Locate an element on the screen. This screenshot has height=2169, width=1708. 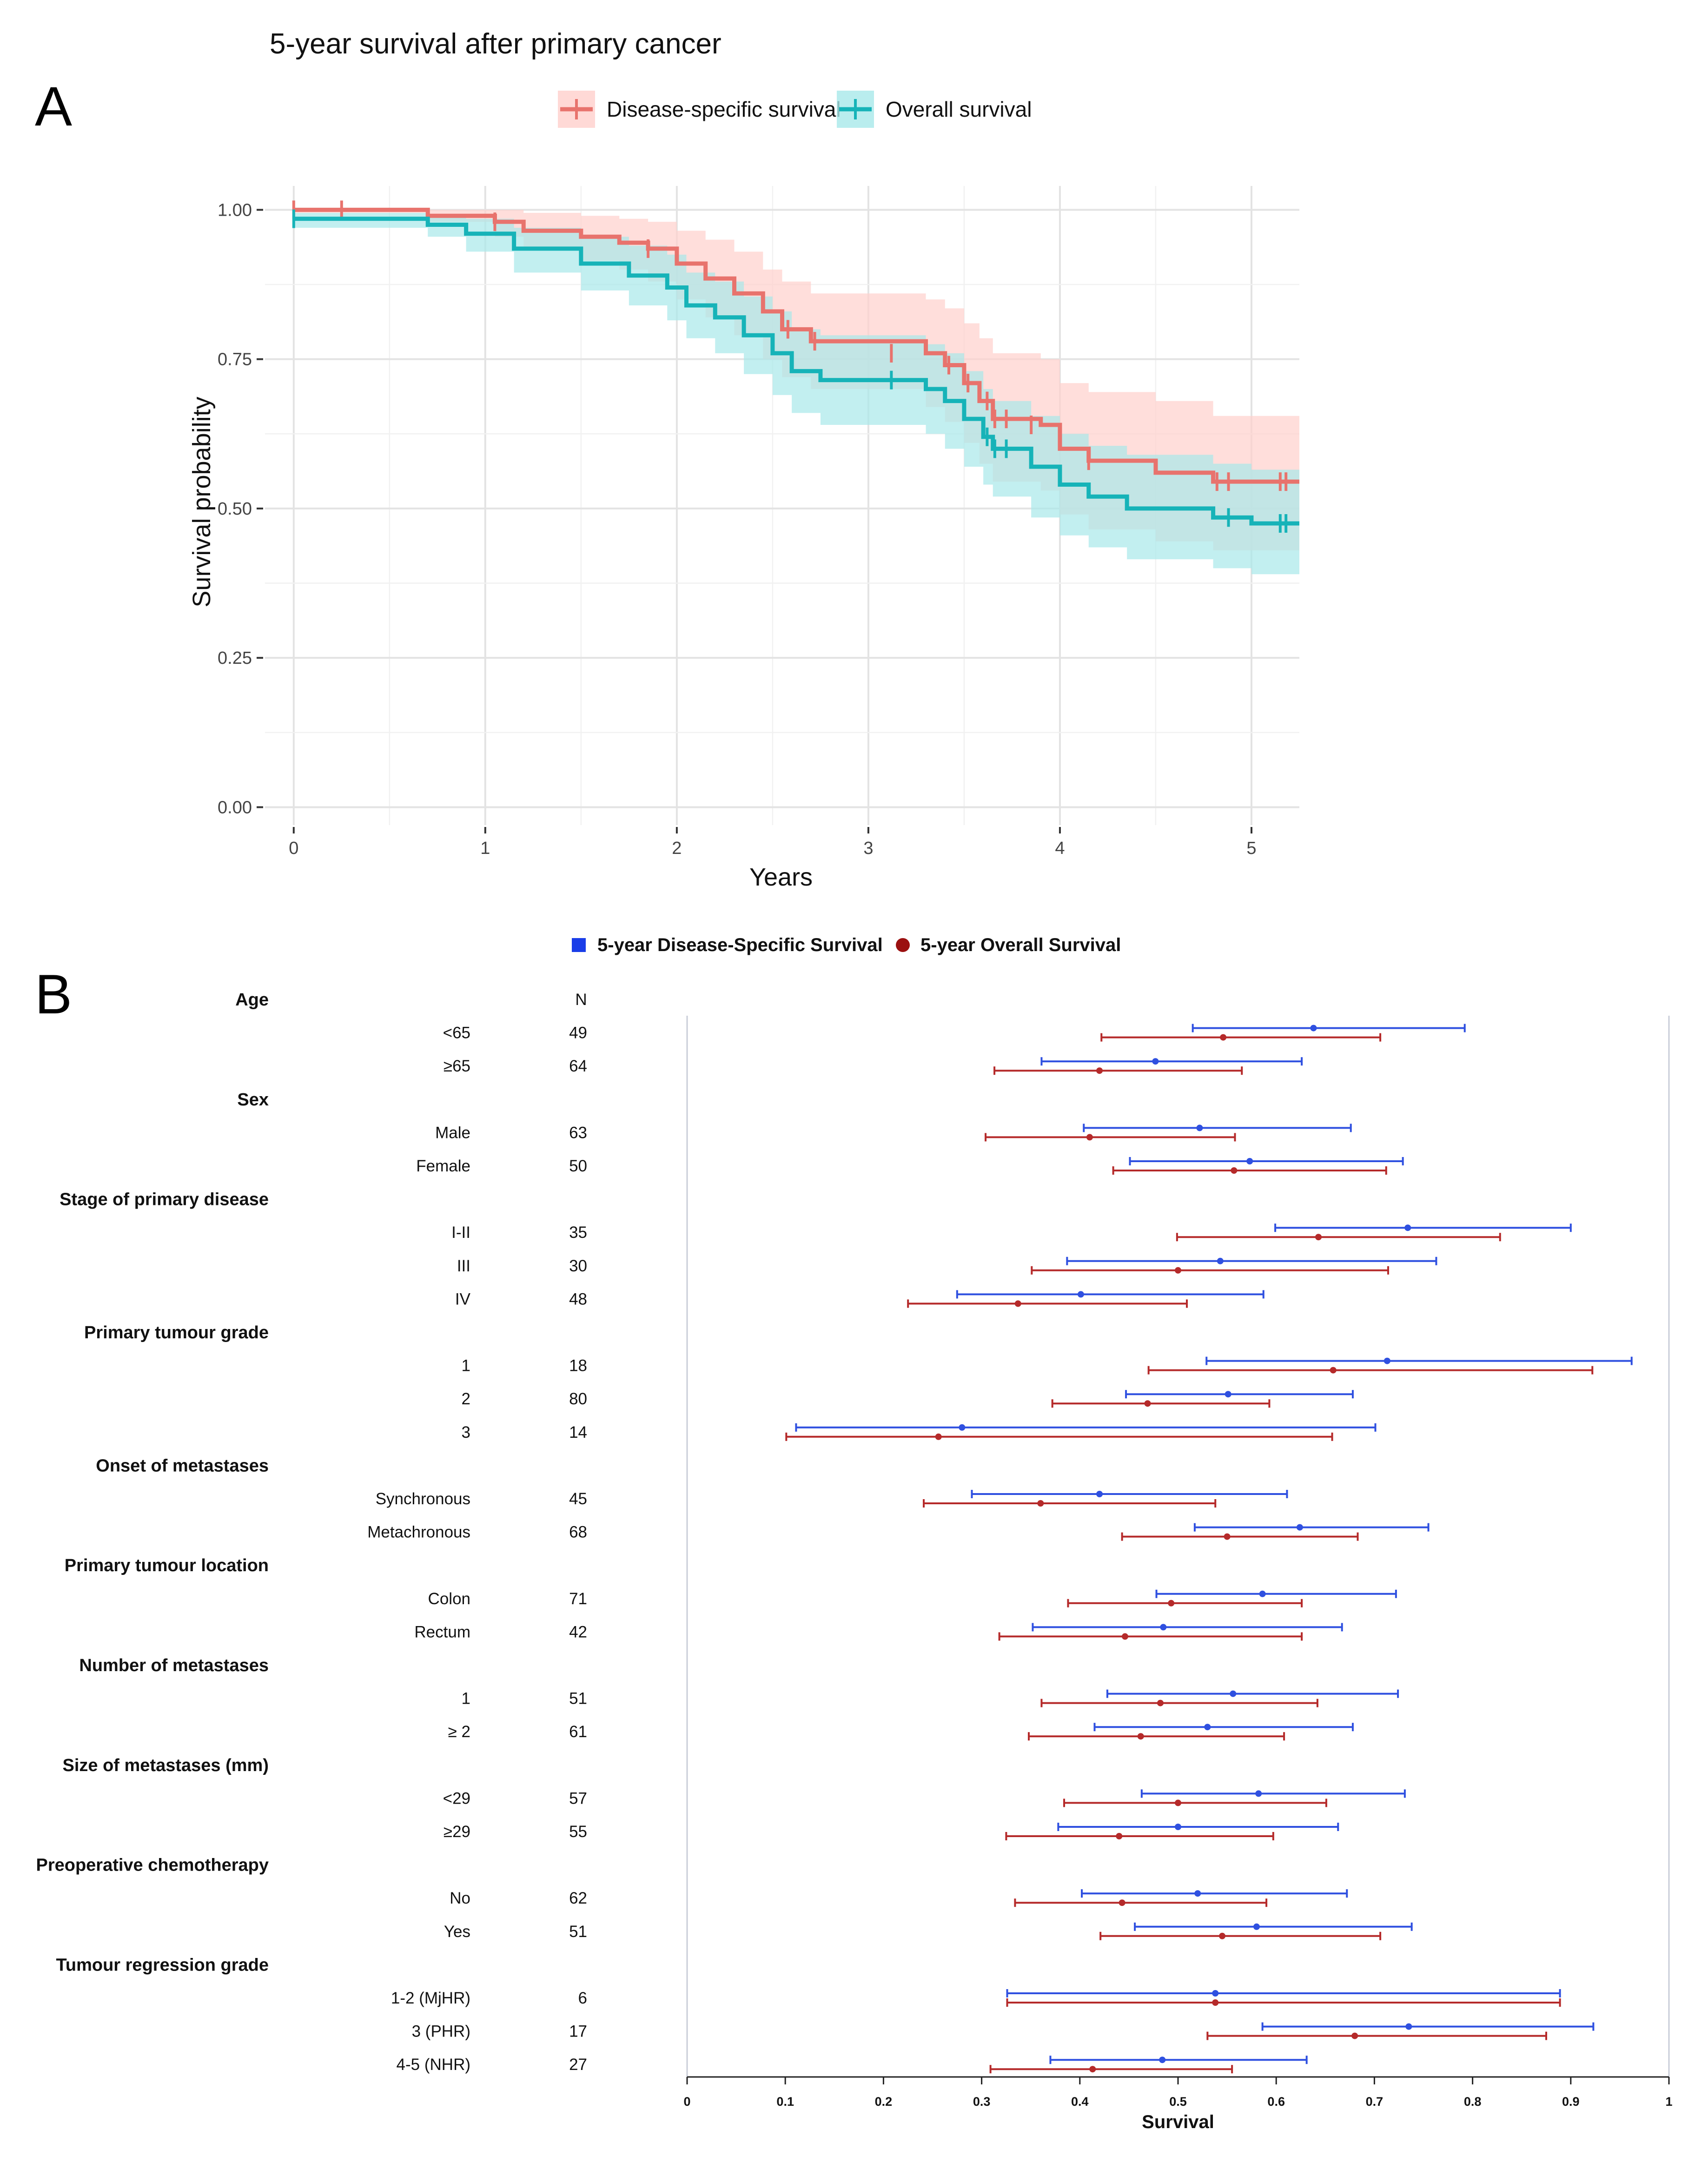
row-n: 35 is located at coordinates (578, 1232).